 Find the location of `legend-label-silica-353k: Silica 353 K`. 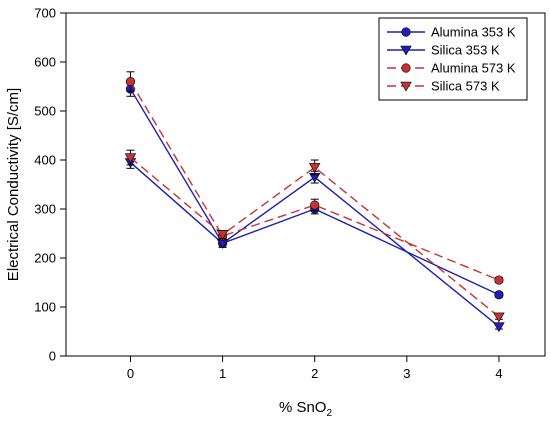

legend-label-silica-353k: Silica 353 K is located at coordinates (465, 50).